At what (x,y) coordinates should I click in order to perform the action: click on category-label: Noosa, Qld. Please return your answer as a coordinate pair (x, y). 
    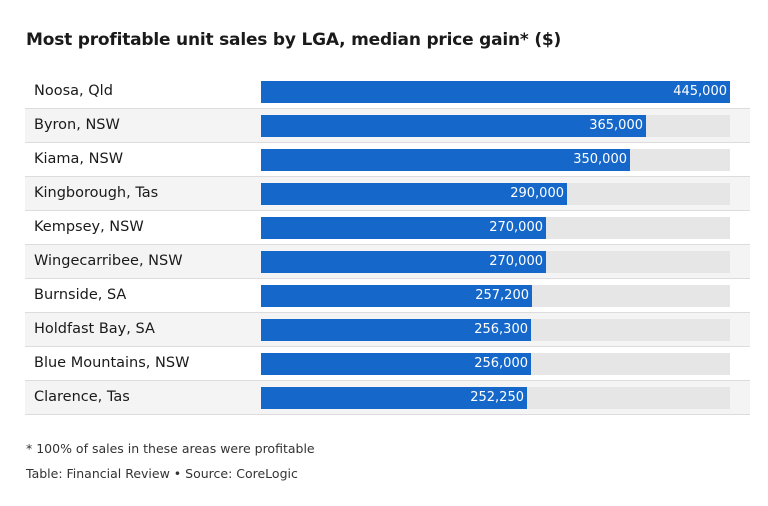
    Looking at the image, I should click on (73, 91).